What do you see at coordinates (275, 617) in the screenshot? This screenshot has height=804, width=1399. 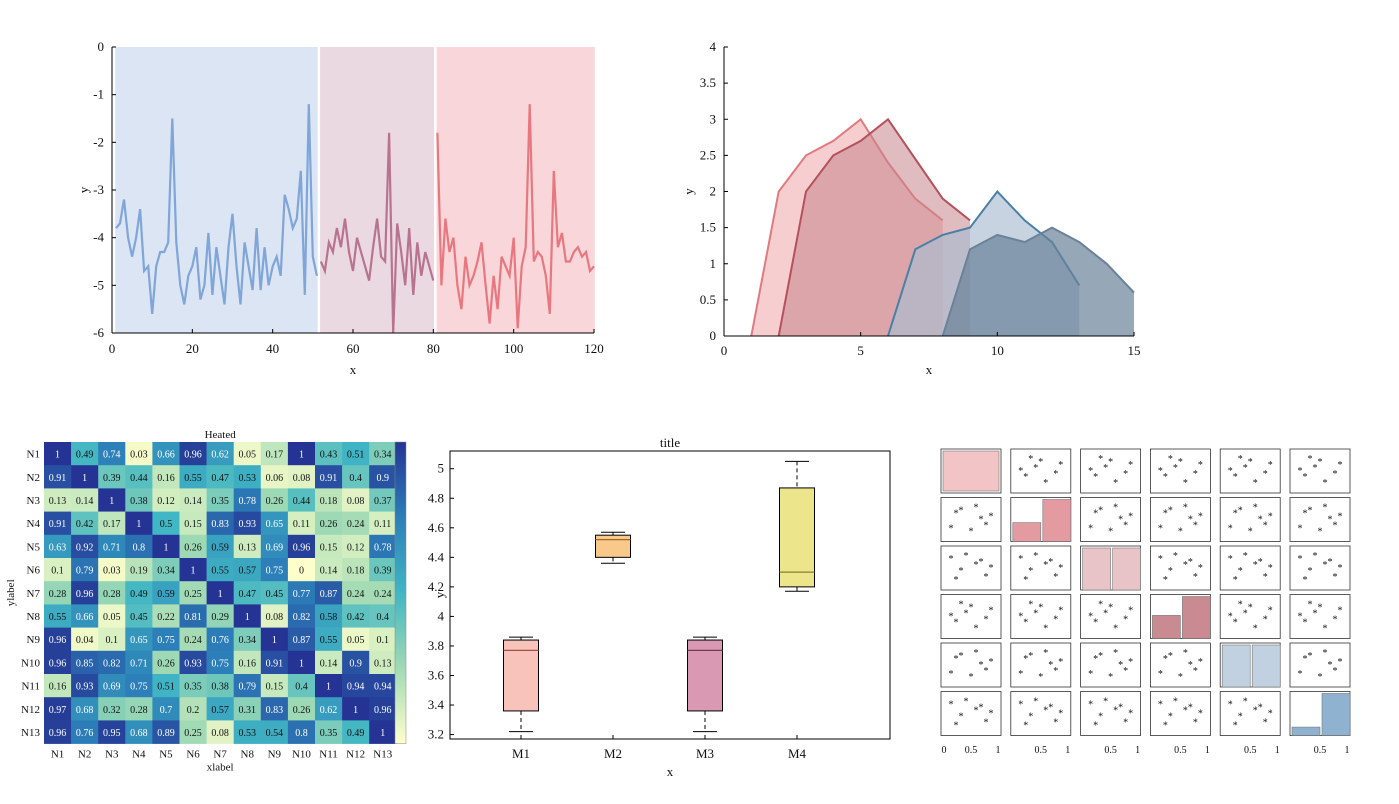 I see `cell-value: 0.08` at bounding box center [275, 617].